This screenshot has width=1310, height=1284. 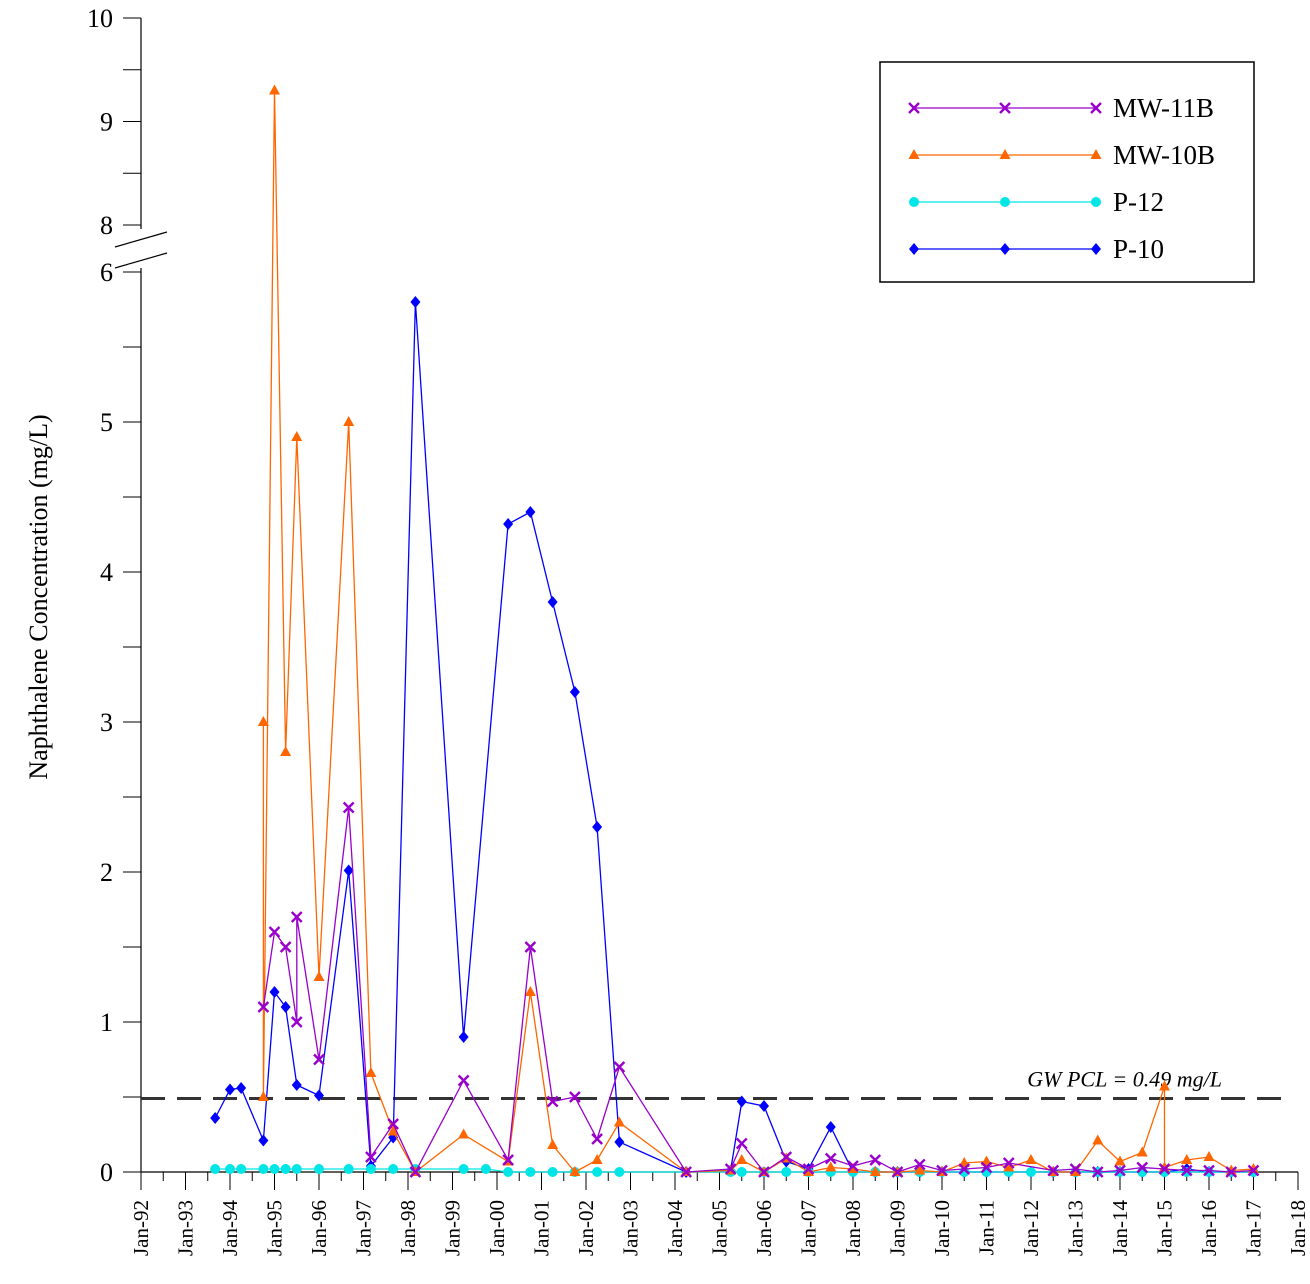 What do you see at coordinates (1031, 1228) in the screenshot?
I see `x-tick-label: Jan-12` at bounding box center [1031, 1228].